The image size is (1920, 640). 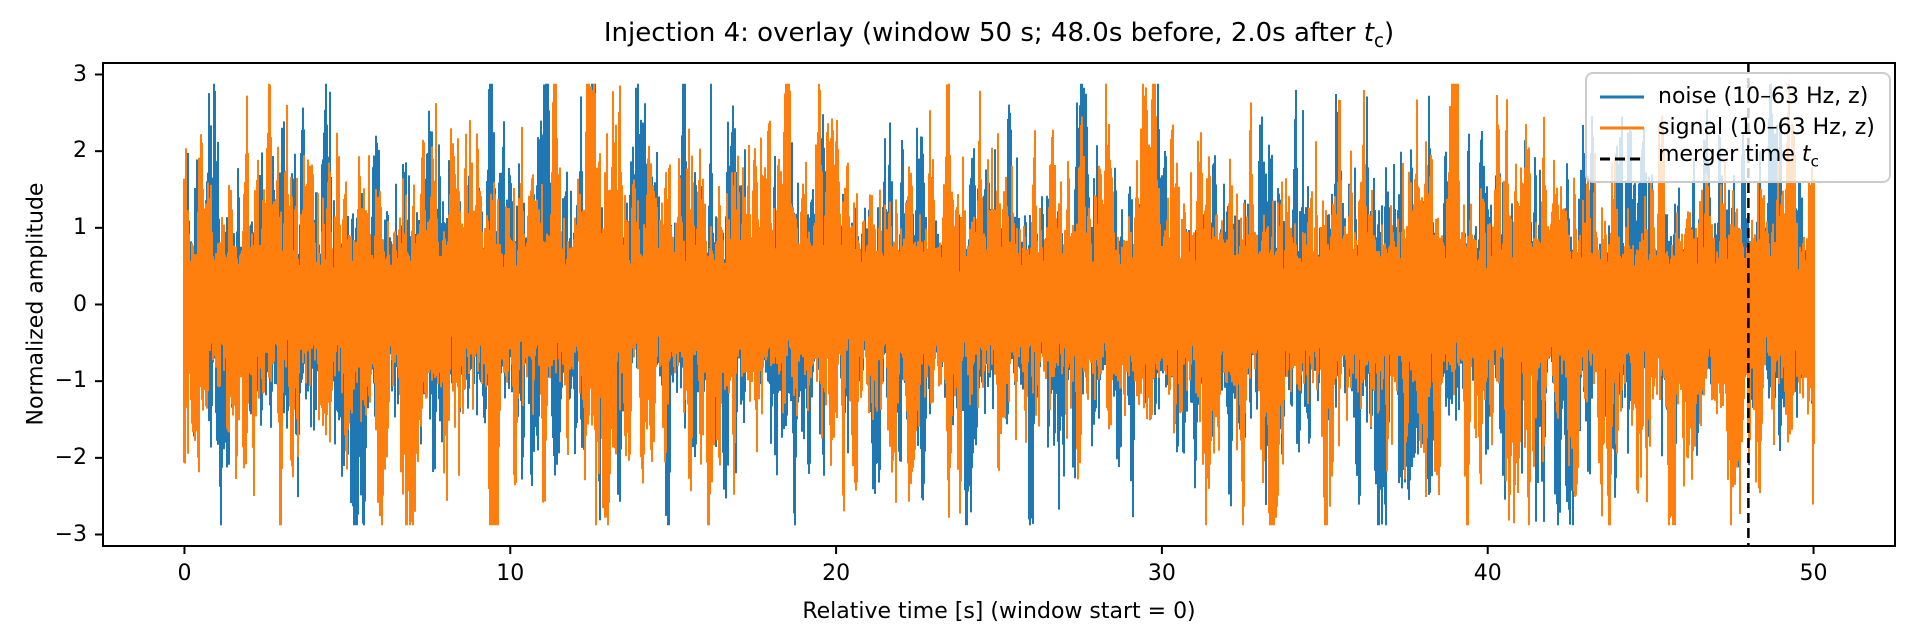 I want to click on legend-label-merger-time: merger time tc, so click(x=1738, y=156).